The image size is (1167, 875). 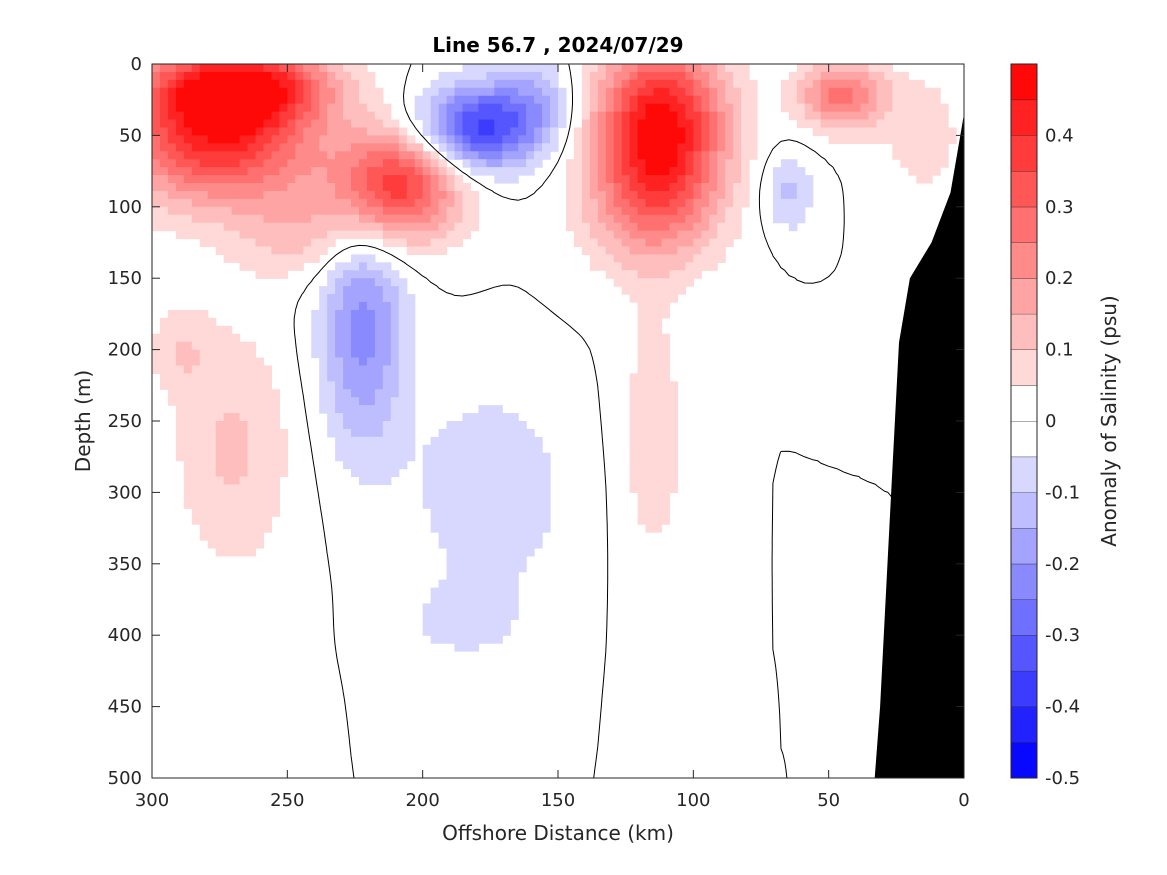 What do you see at coordinates (1059, 278) in the screenshot?
I see `colorbar-tick-label: 0.2` at bounding box center [1059, 278].